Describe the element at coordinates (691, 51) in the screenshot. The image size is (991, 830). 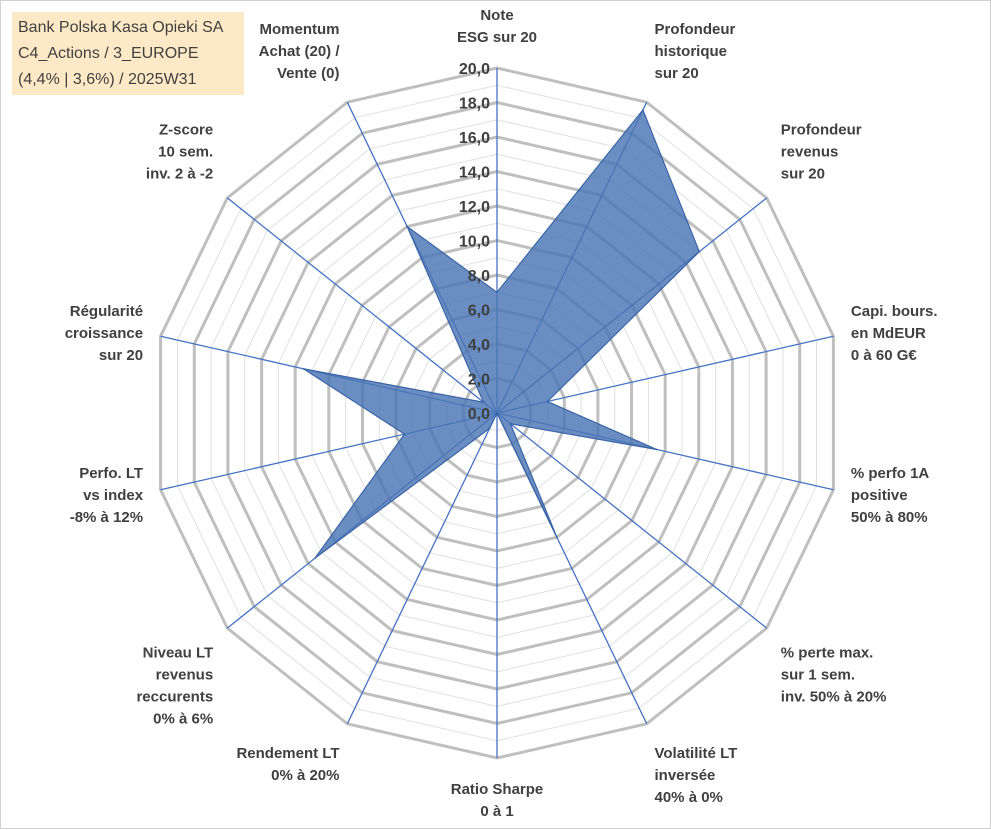
I see `axis-label-line: historique` at that location.